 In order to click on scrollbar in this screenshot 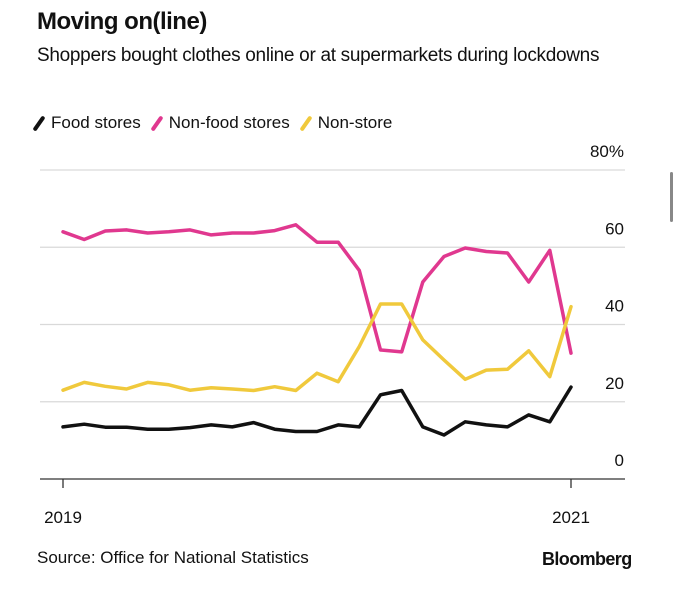, I will do `click(671, 197)`.